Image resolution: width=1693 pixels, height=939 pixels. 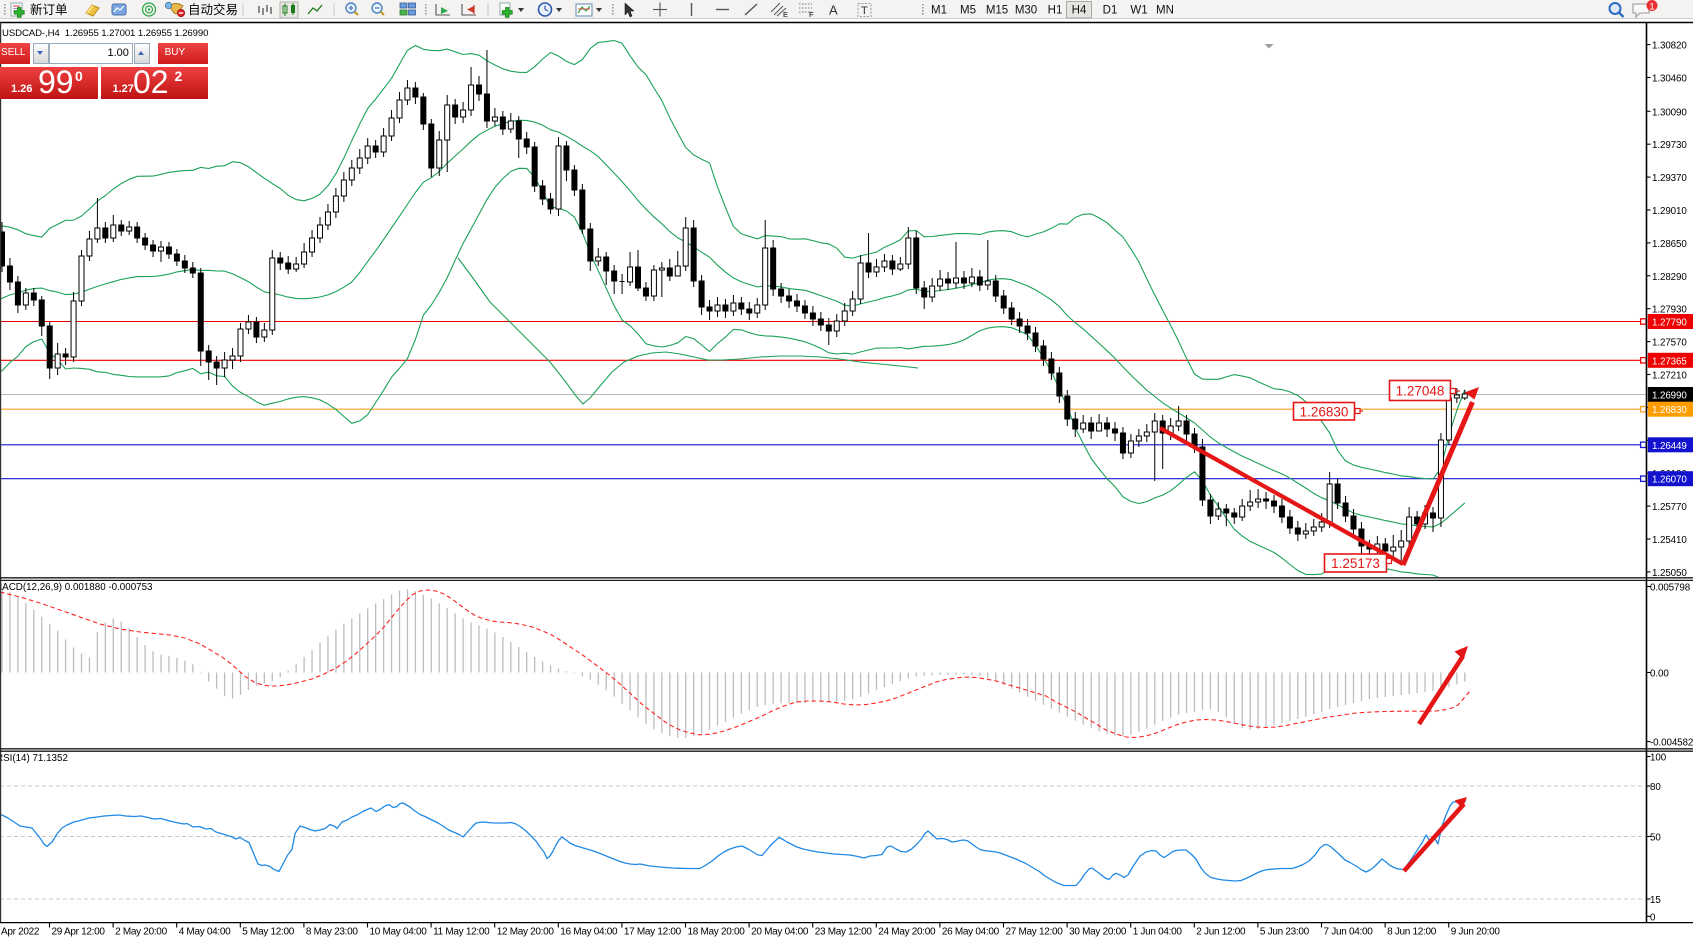 What do you see at coordinates (1669, 480) in the screenshot?
I see `svg-text: 1.26070` at bounding box center [1669, 480].